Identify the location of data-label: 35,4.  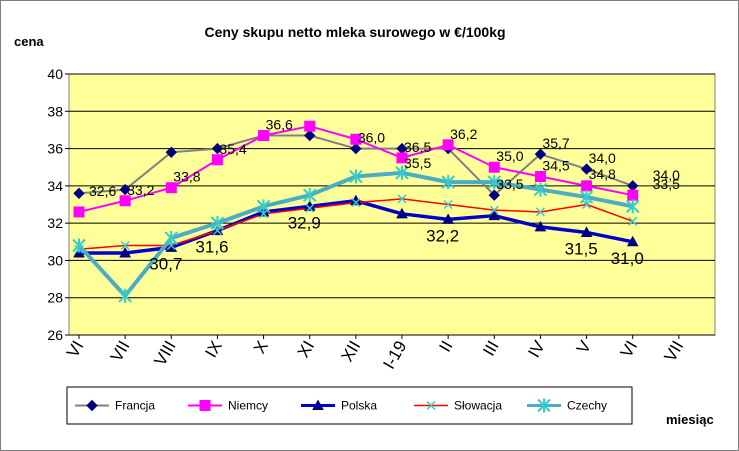
(232, 149).